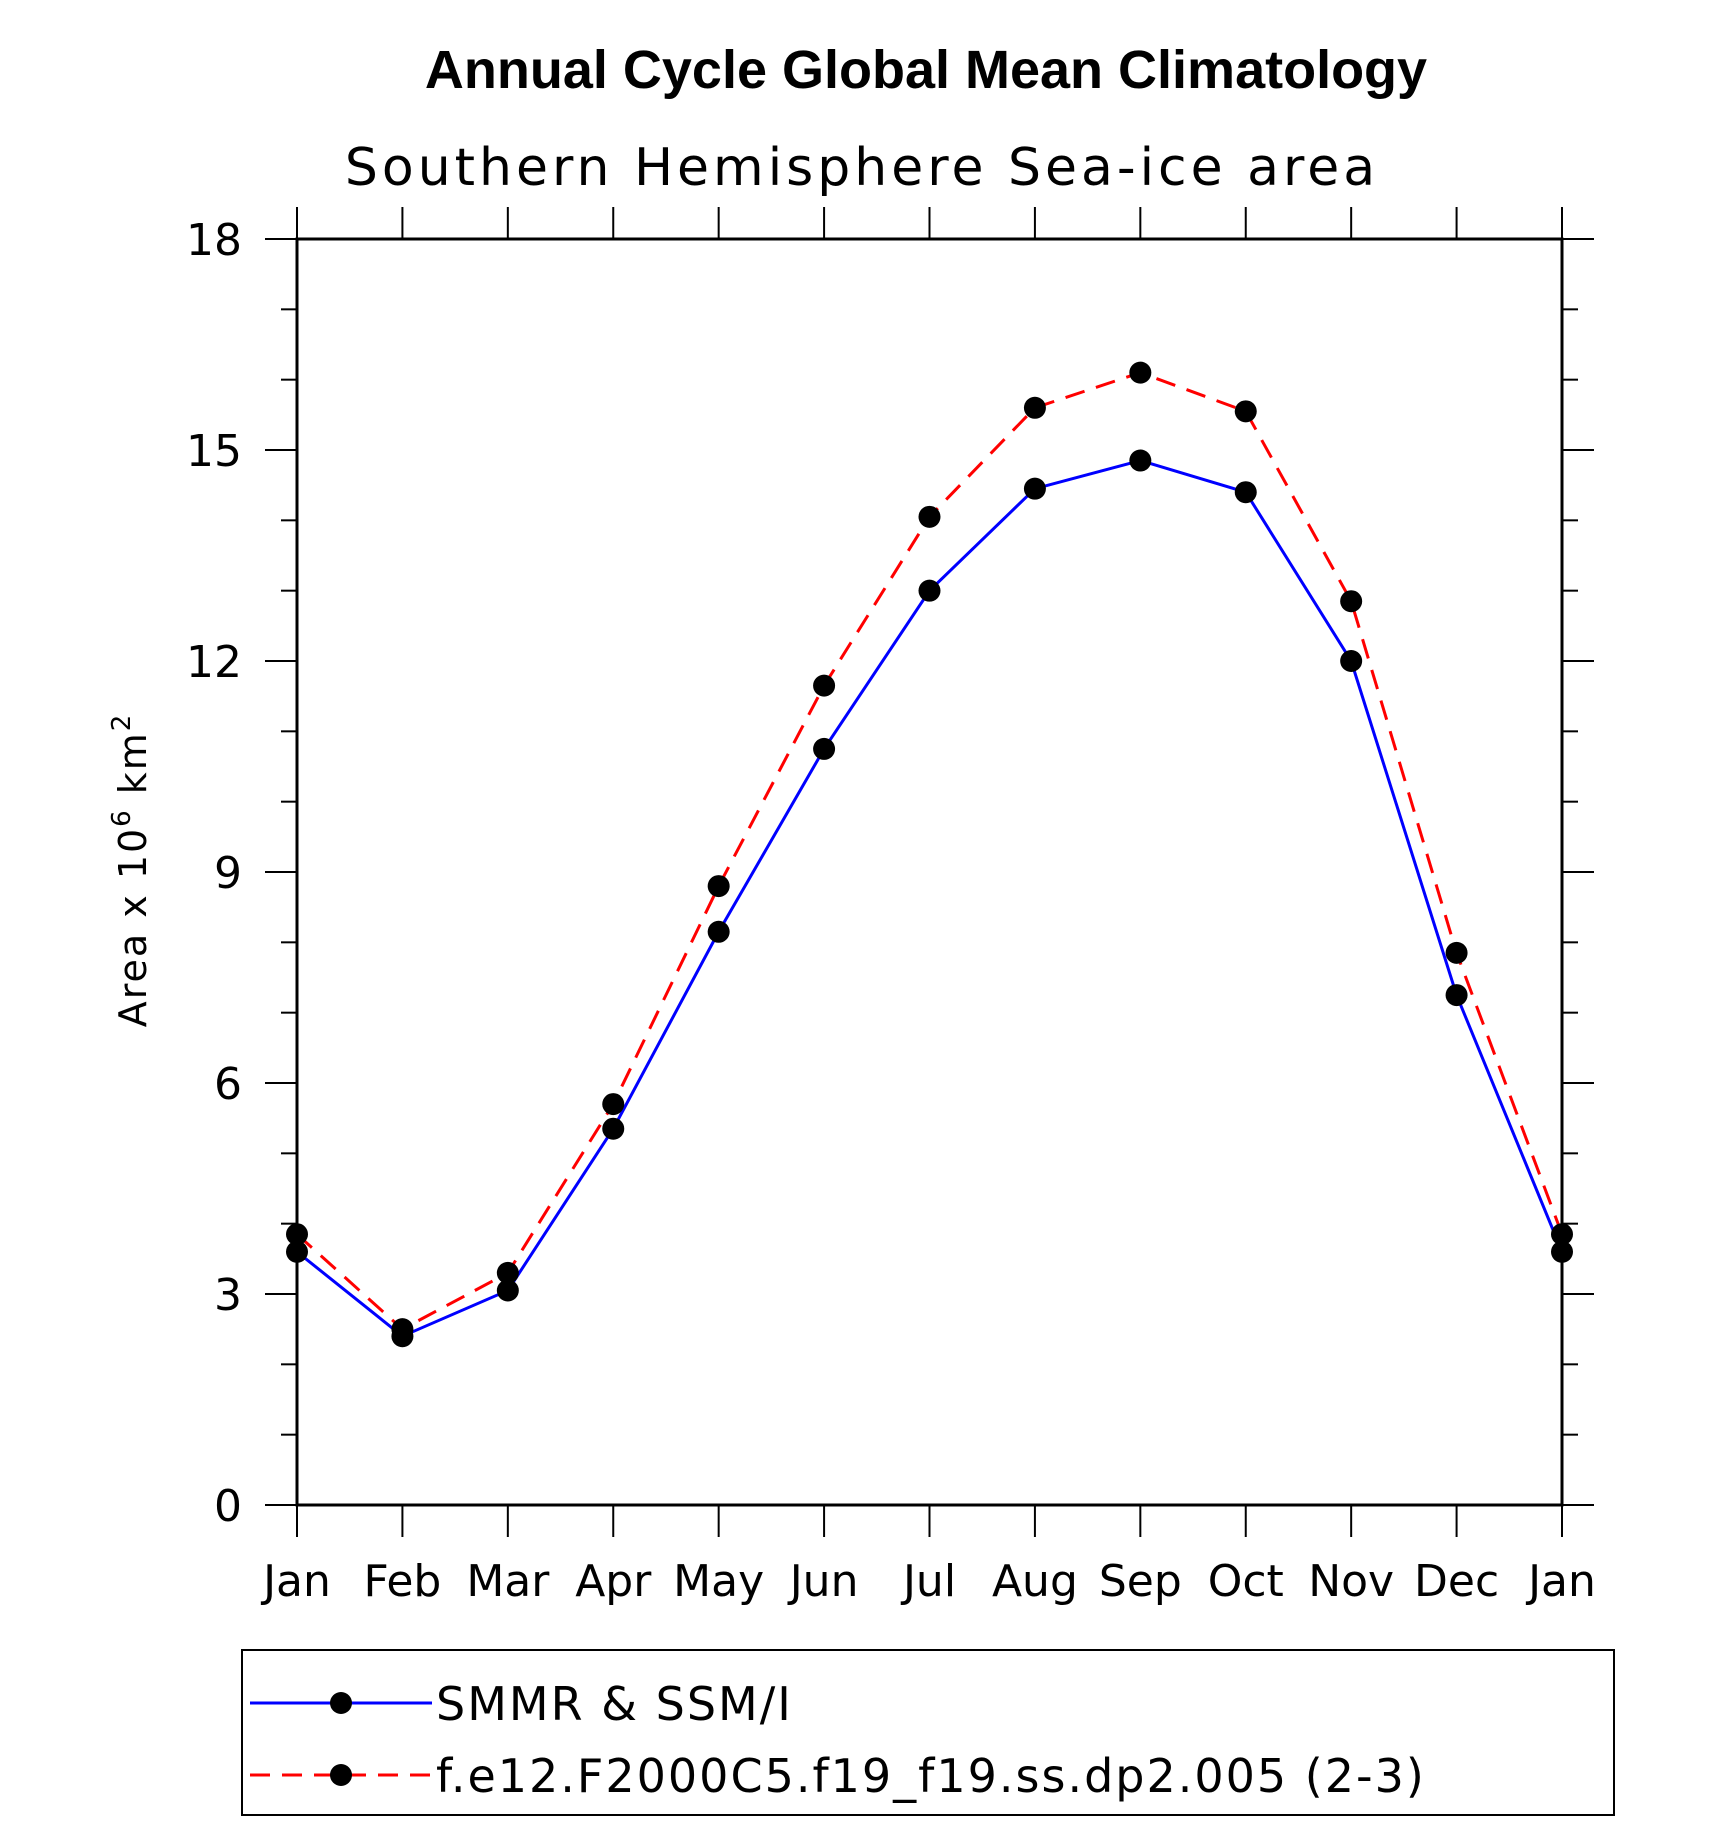 The width and height of the screenshot is (1710, 1847). I want to click on y-axis-label-prefix: Area x 10, so click(133, 927).